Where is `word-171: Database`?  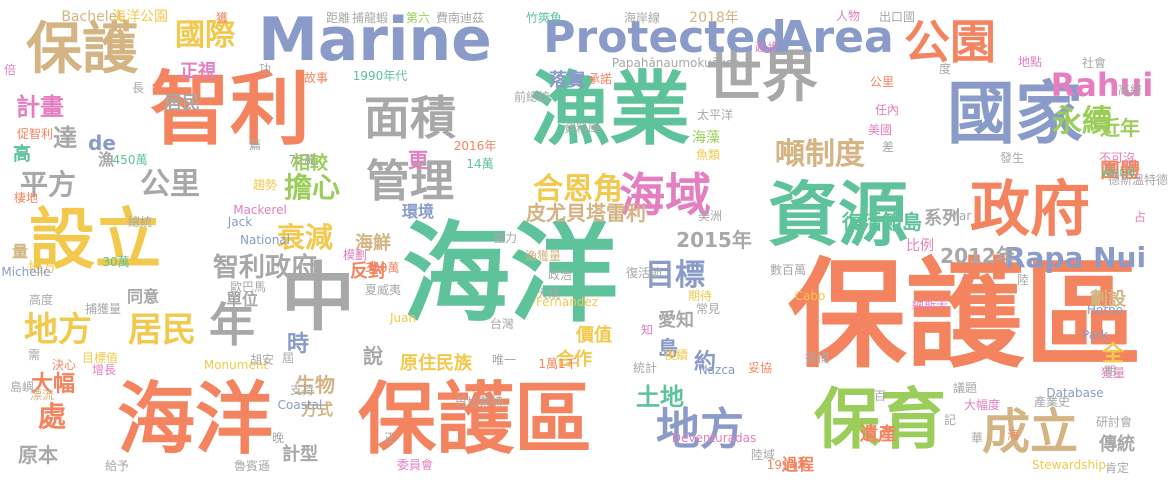
word-171: Database is located at coordinates (1075, 393).